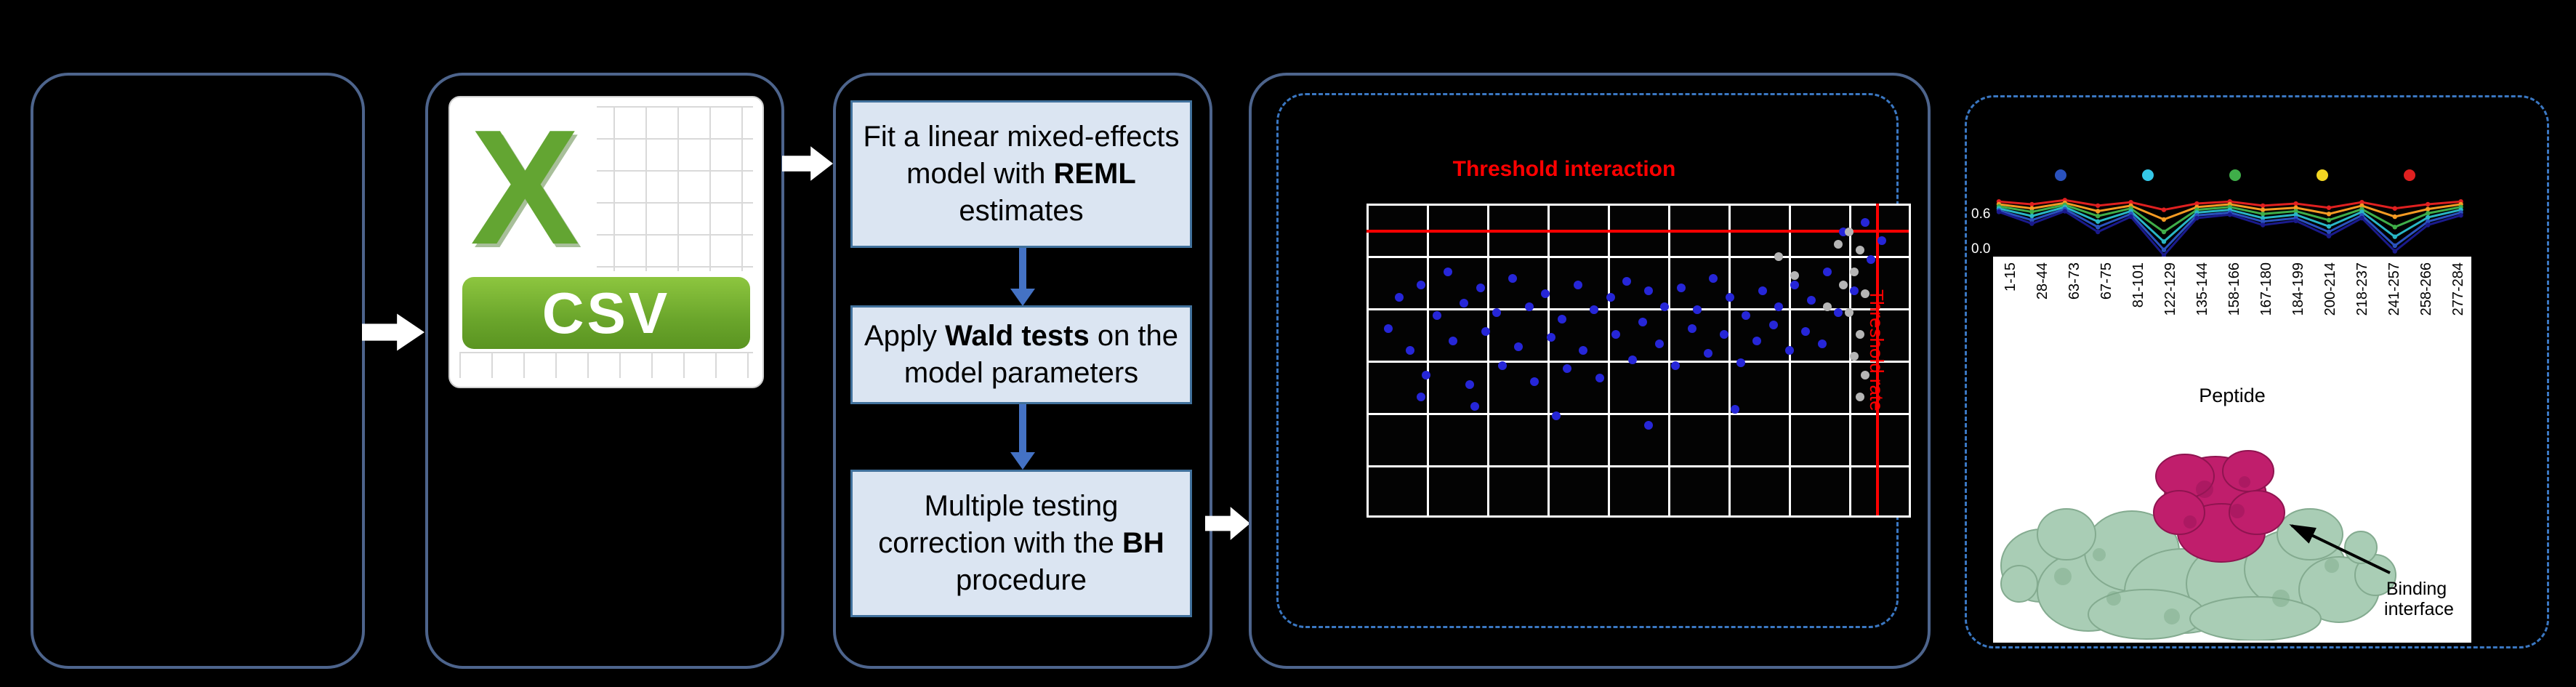 The height and width of the screenshot is (687, 2576). I want to click on peptide-tick-label: 122-129, so click(2170, 289).